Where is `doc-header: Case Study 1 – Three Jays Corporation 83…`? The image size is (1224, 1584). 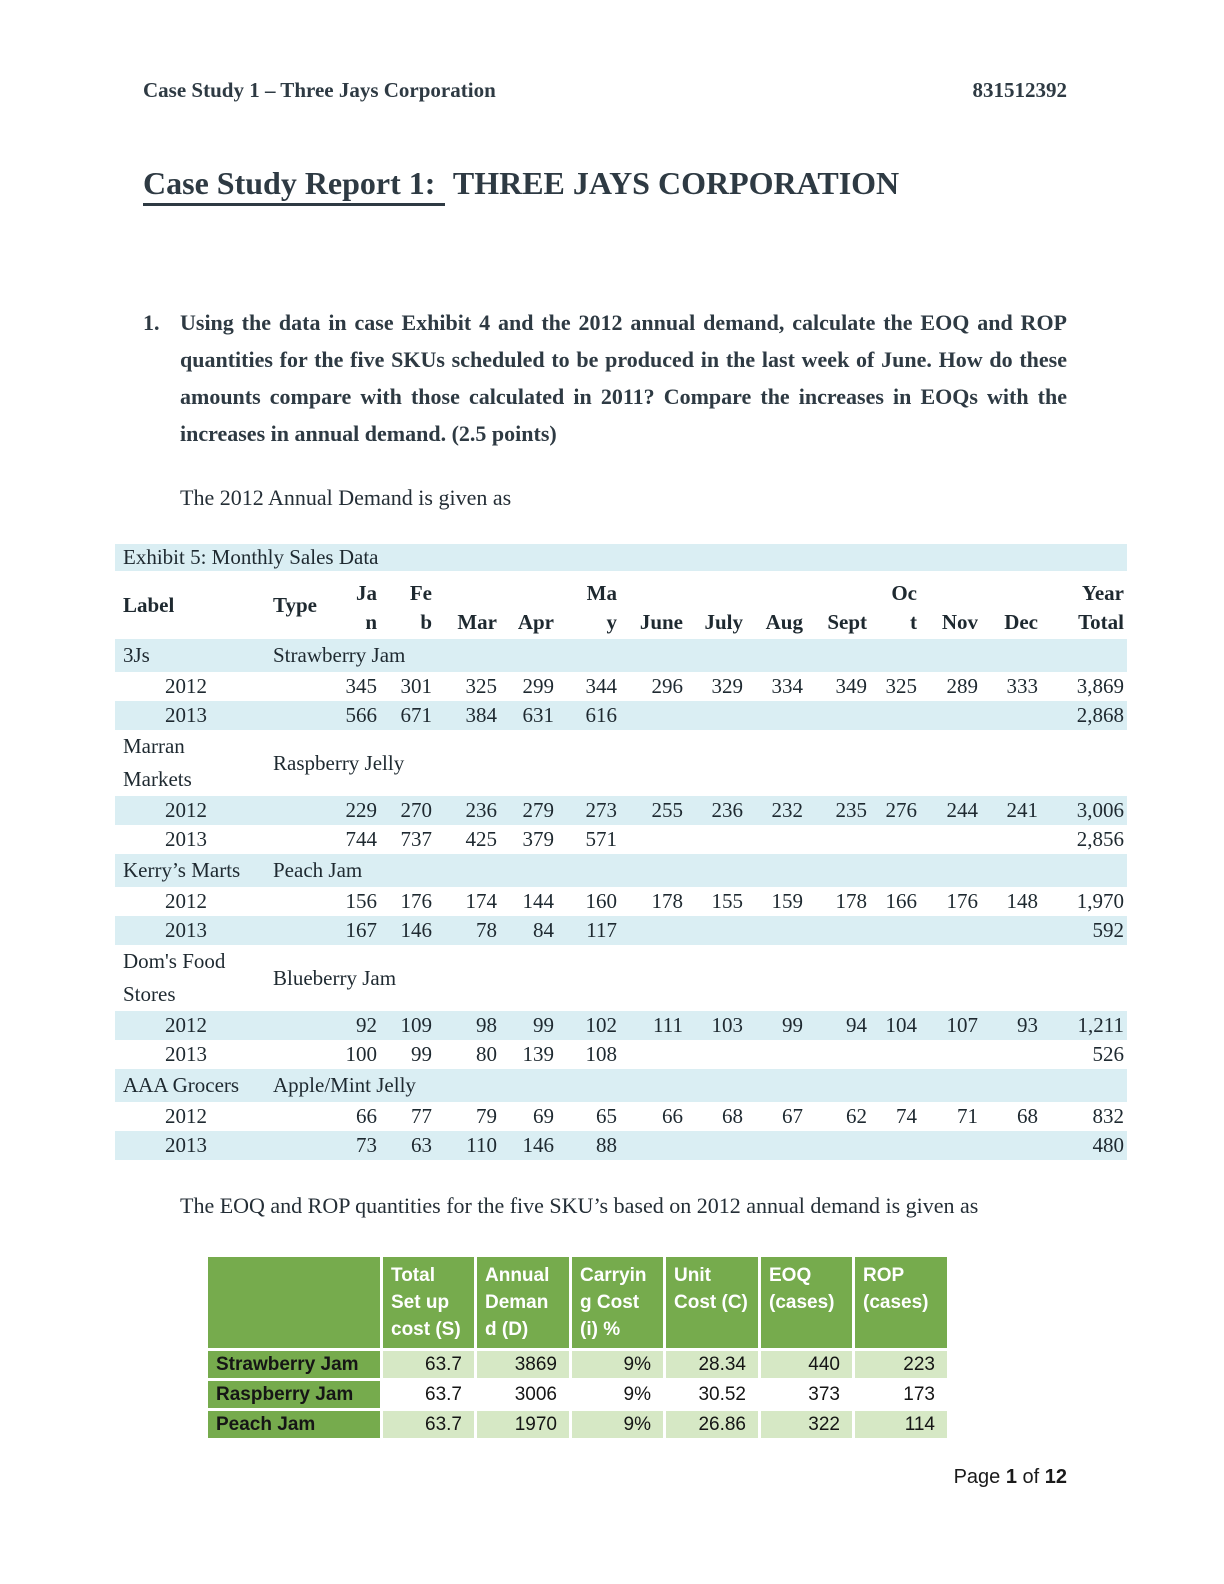 doc-header: Case Study 1 – Three Jays Corporation 83… is located at coordinates (605, 90).